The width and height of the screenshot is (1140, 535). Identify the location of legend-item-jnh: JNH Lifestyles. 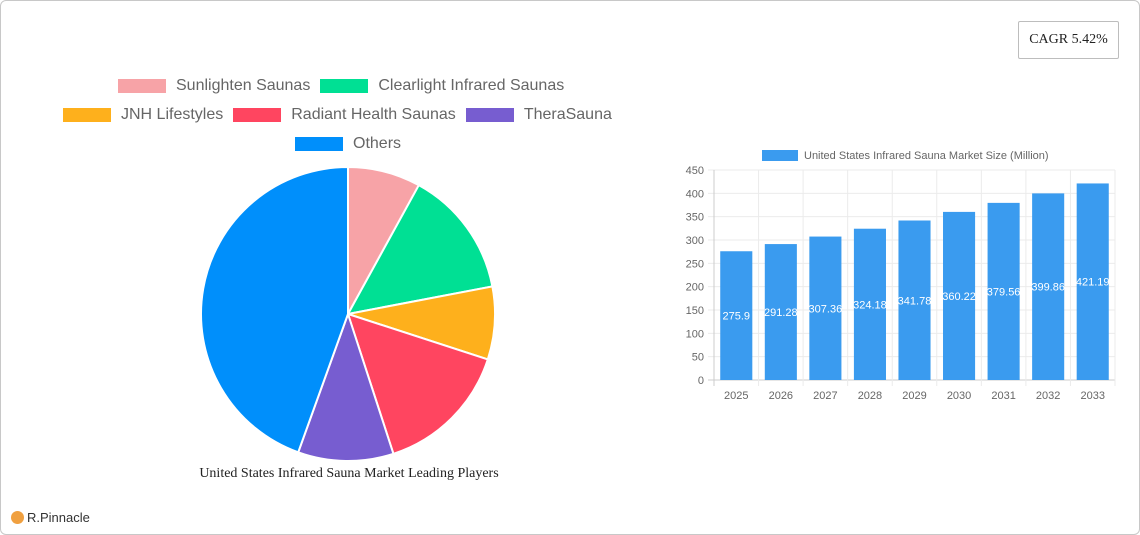
(143, 115).